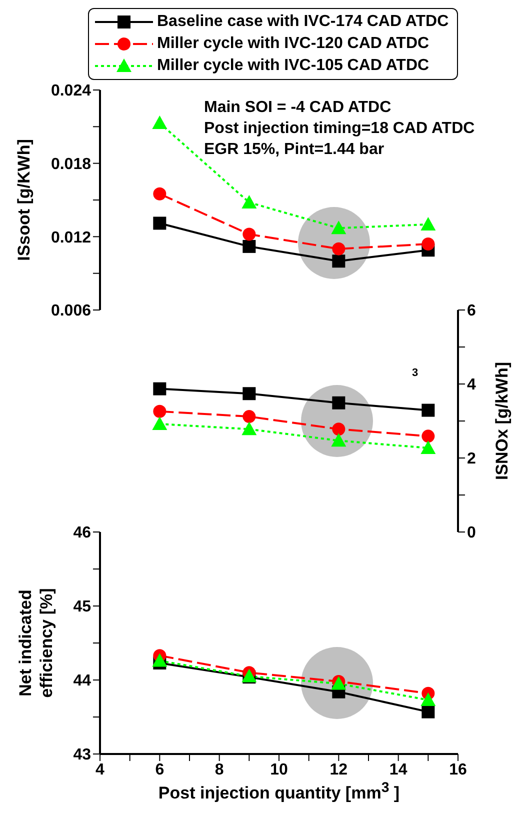 The image size is (523, 814). I want to click on y-tick-label: 0.012, so click(71, 237).